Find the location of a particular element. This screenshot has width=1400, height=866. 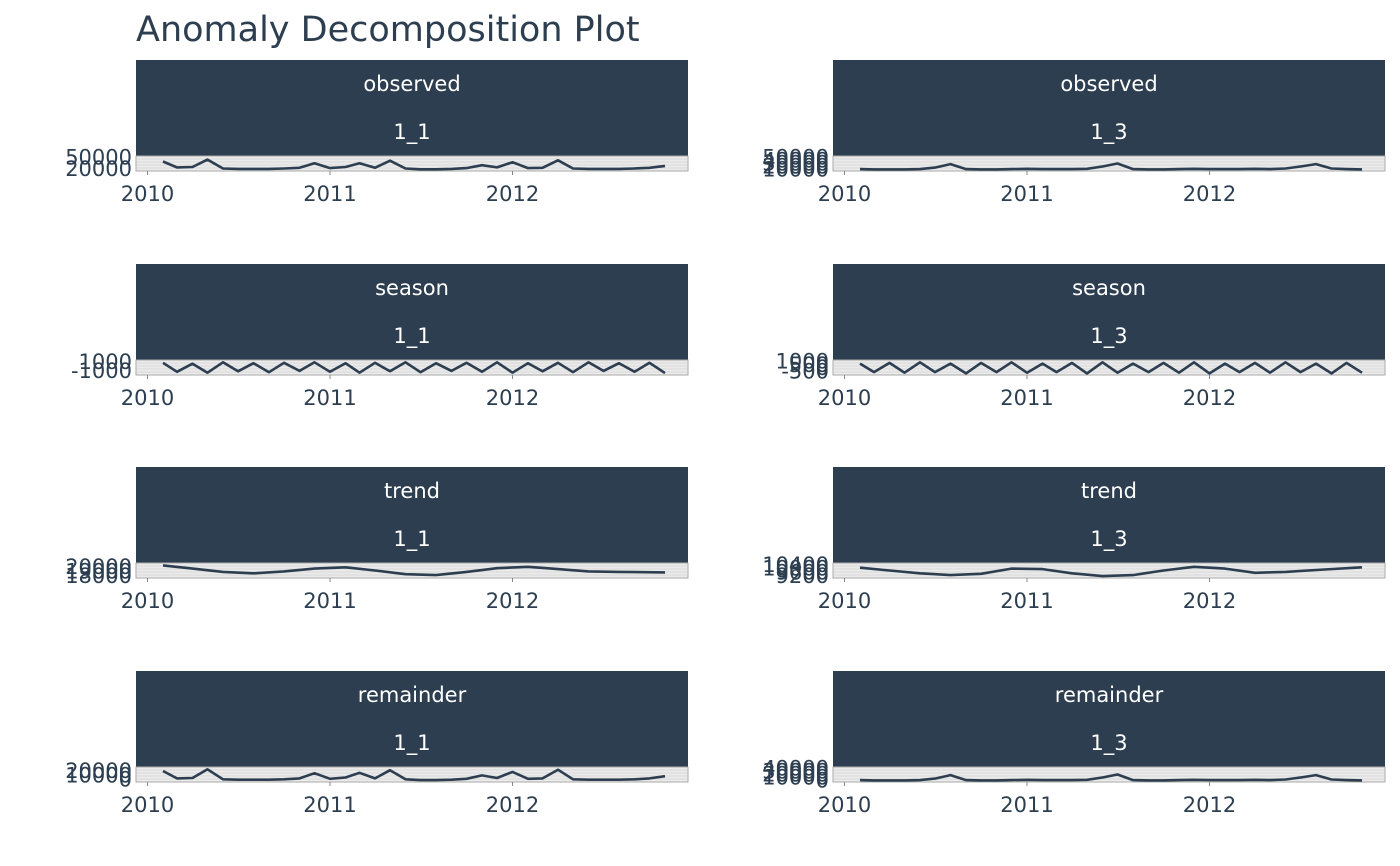

y-tick-label: -1000 is located at coordinates (101, 371).